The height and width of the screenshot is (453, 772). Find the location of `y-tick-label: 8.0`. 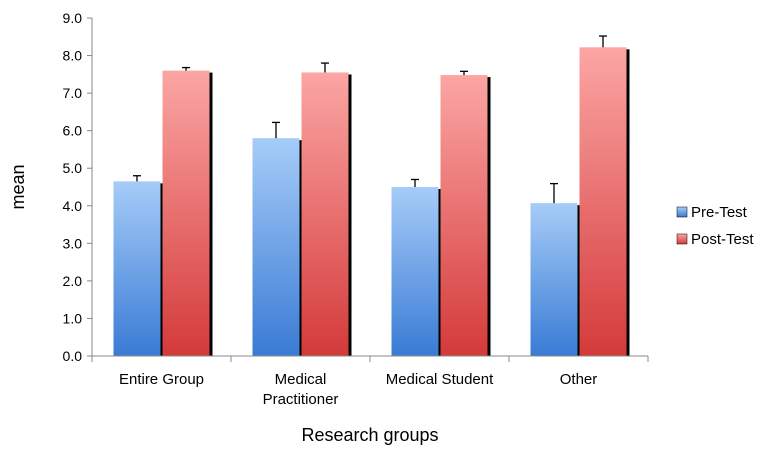

y-tick-label: 8.0 is located at coordinates (73, 56).